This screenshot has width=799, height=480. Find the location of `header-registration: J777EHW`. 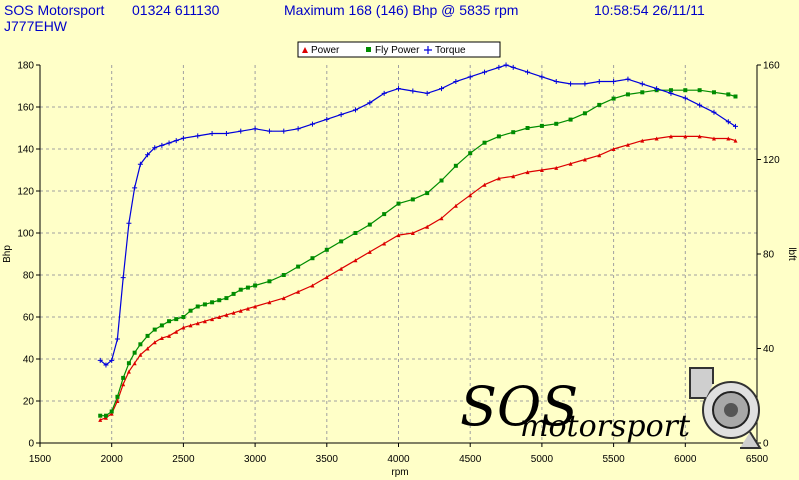

header-registration: J777EHW is located at coordinates (36, 26).